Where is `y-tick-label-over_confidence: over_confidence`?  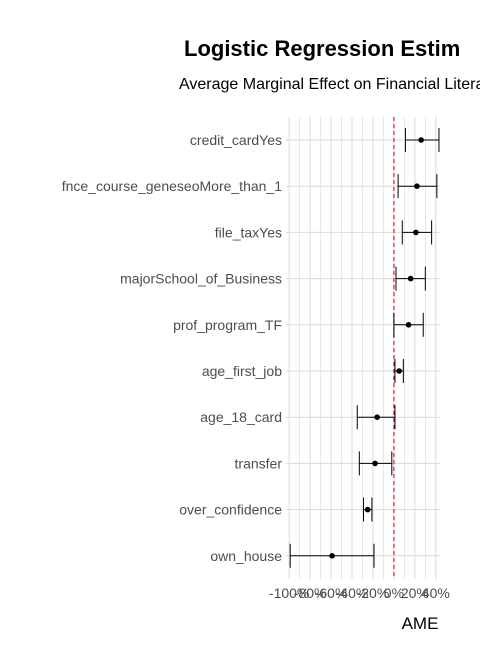 y-tick-label-over_confidence: over_confidence is located at coordinates (230, 510).